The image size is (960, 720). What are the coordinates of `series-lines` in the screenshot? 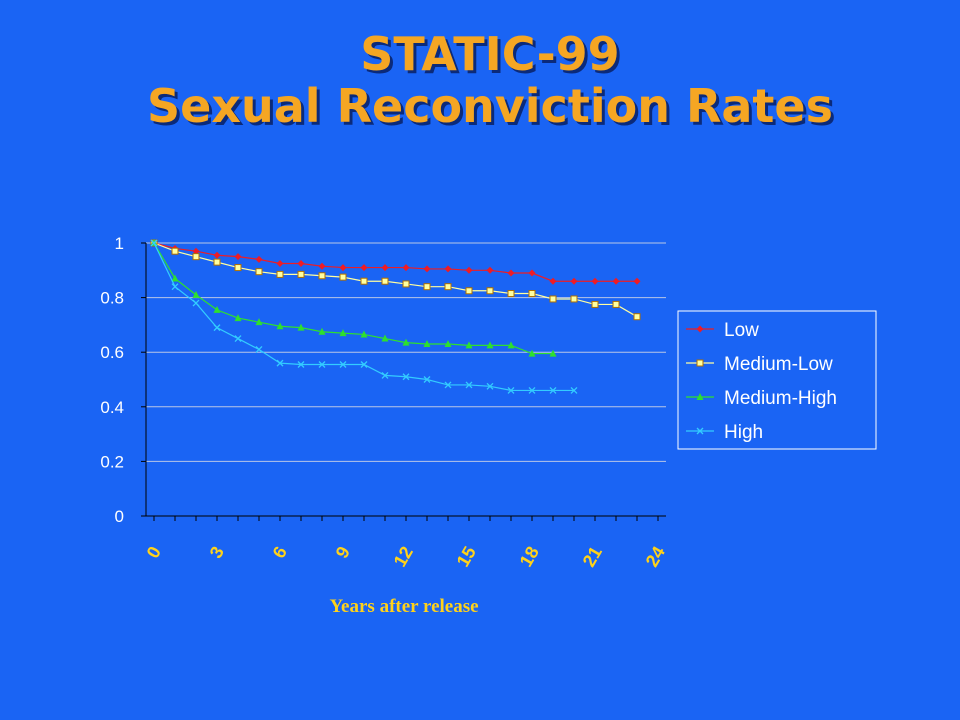 It's located at (395, 316).